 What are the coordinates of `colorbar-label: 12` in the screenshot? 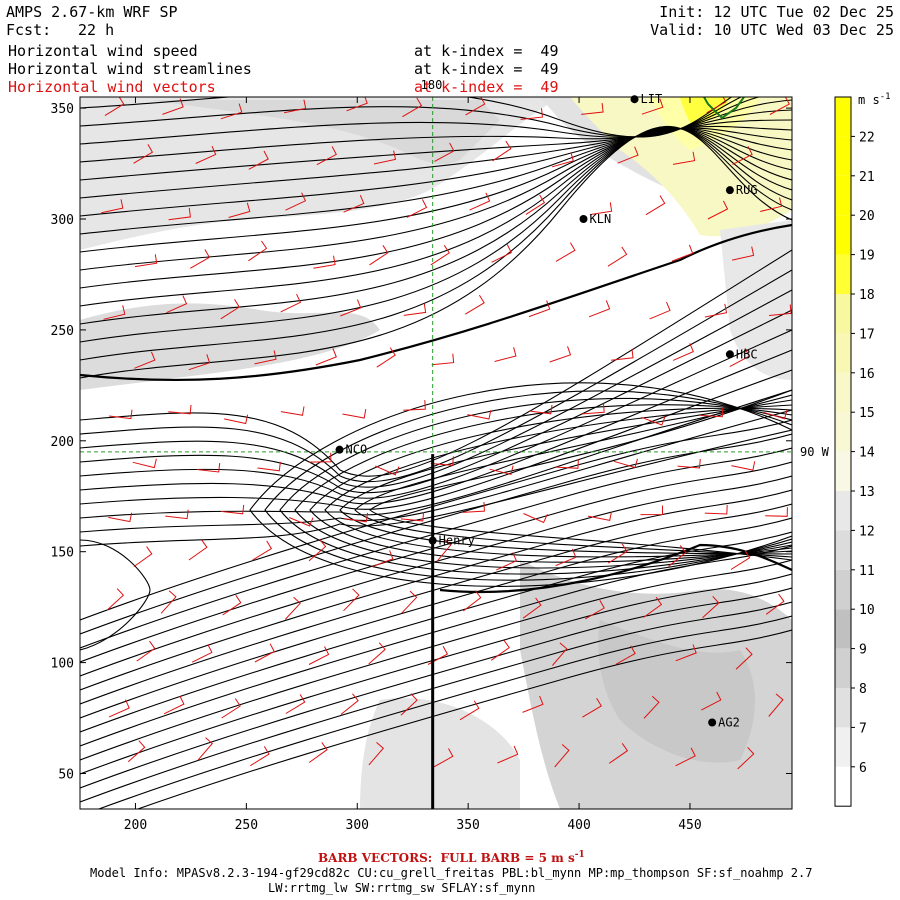 It's located at (867, 531).